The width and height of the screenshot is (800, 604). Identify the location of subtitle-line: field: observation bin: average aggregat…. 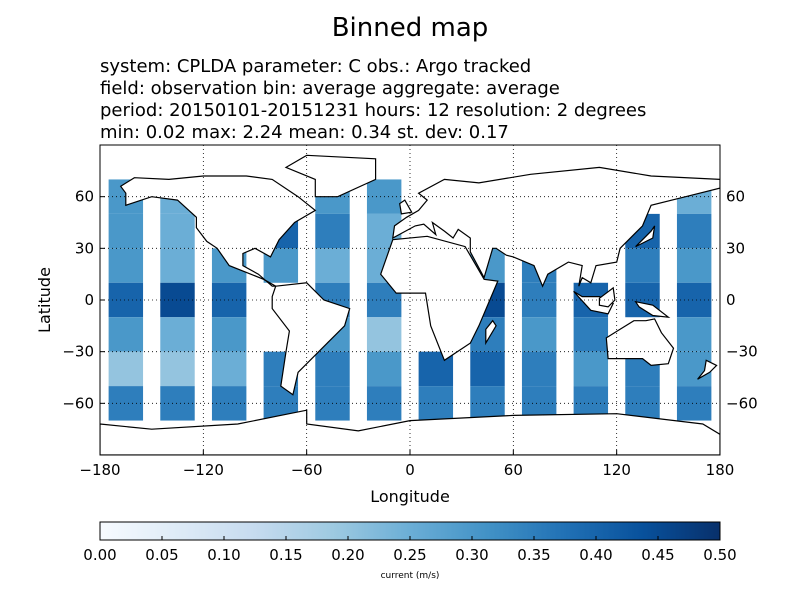
(330, 88).